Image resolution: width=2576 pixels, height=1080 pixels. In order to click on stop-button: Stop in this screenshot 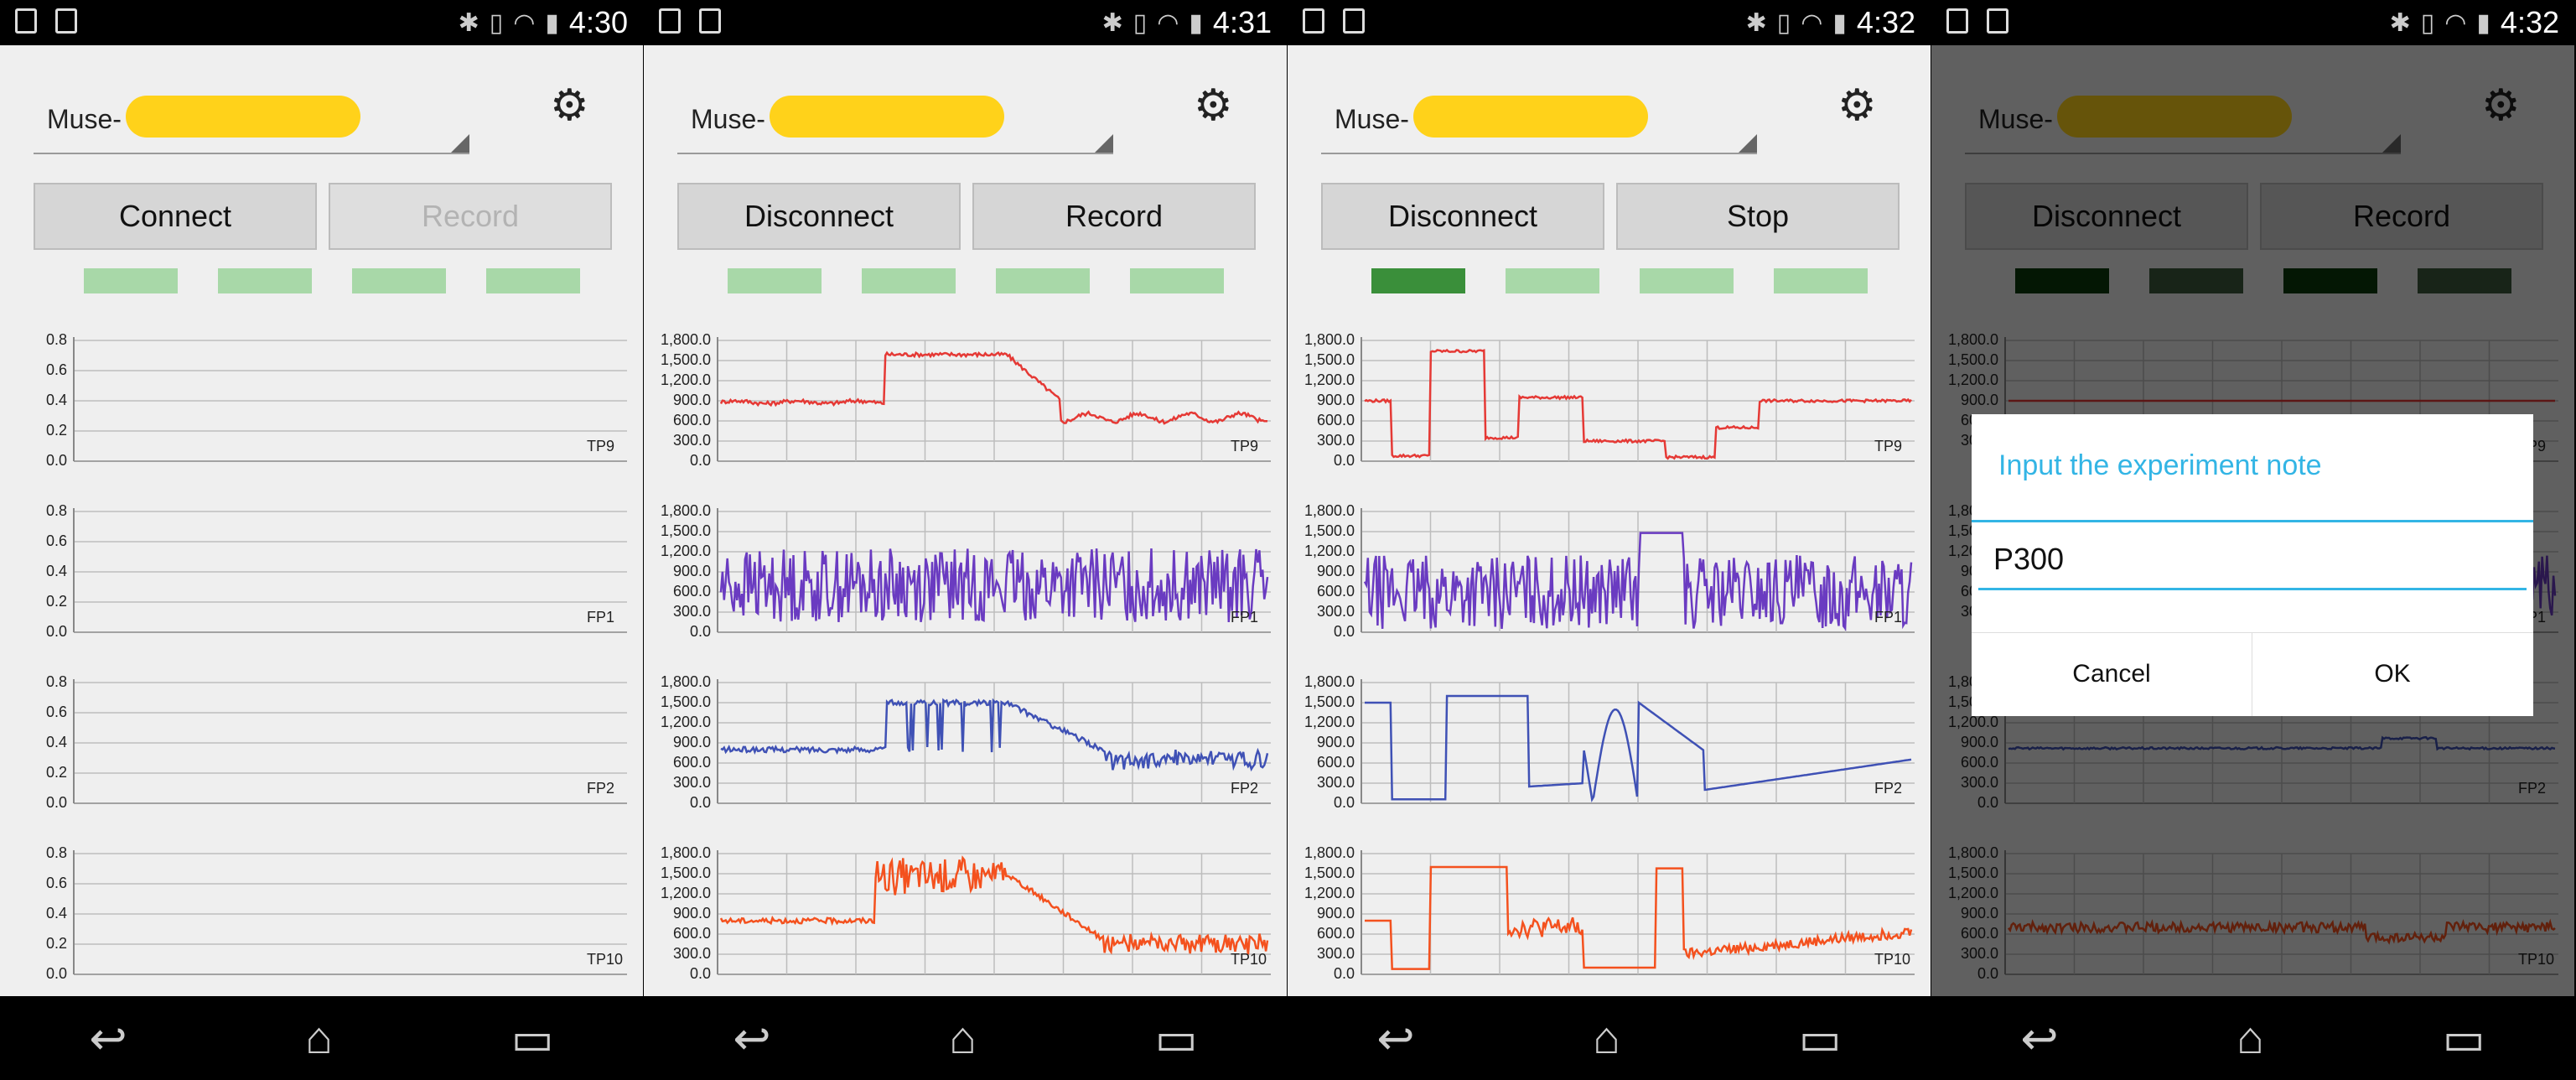, I will do `click(1758, 216)`.